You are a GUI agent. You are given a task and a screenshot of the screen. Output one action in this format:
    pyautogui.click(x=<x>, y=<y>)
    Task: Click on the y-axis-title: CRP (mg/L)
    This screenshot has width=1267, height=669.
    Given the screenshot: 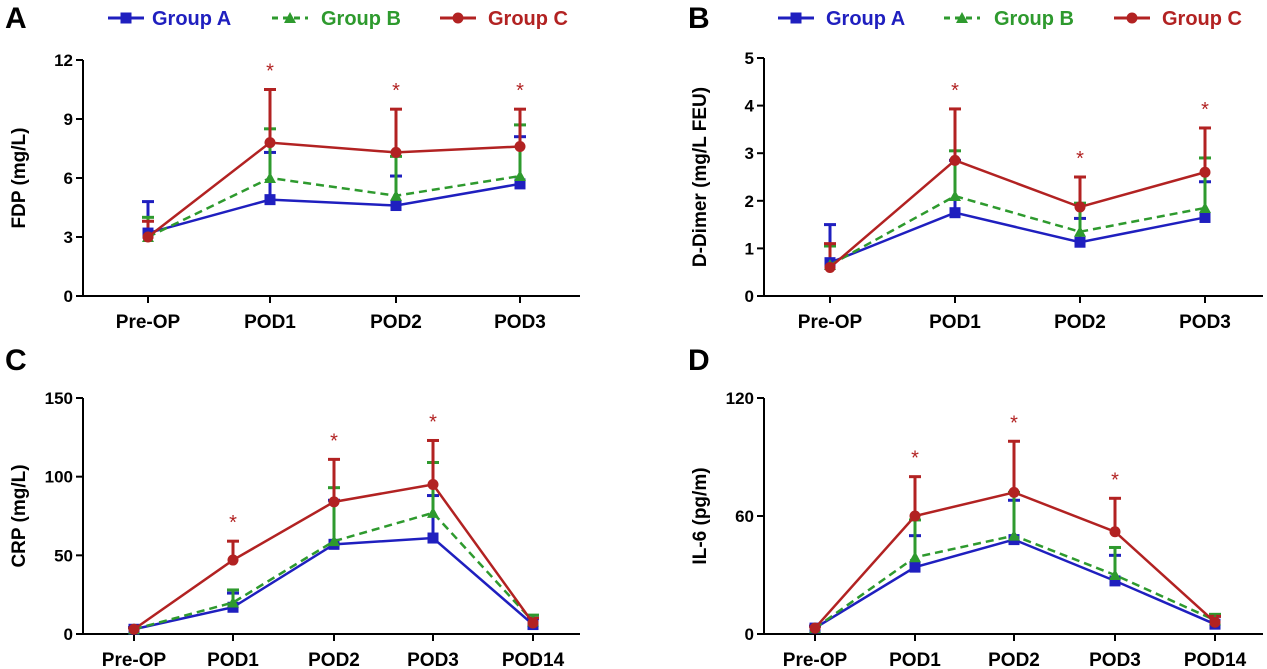 What is the action you would take?
    pyautogui.click(x=19, y=515)
    